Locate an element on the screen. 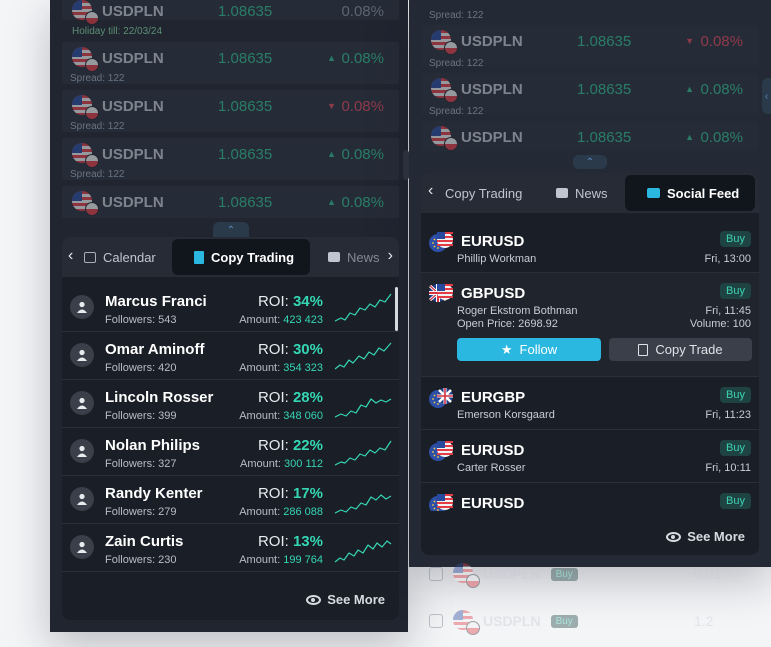  position-row: USDPLN Buy 1.2 is located at coordinates (591, 622).